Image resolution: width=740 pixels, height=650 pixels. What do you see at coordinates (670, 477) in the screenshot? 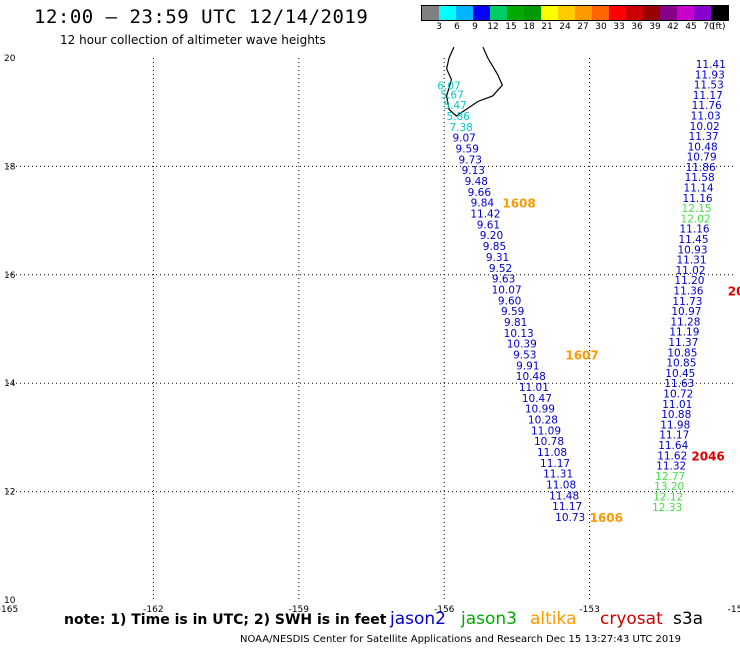
I see `wave-height-point-right-track: 12.77` at bounding box center [670, 477].